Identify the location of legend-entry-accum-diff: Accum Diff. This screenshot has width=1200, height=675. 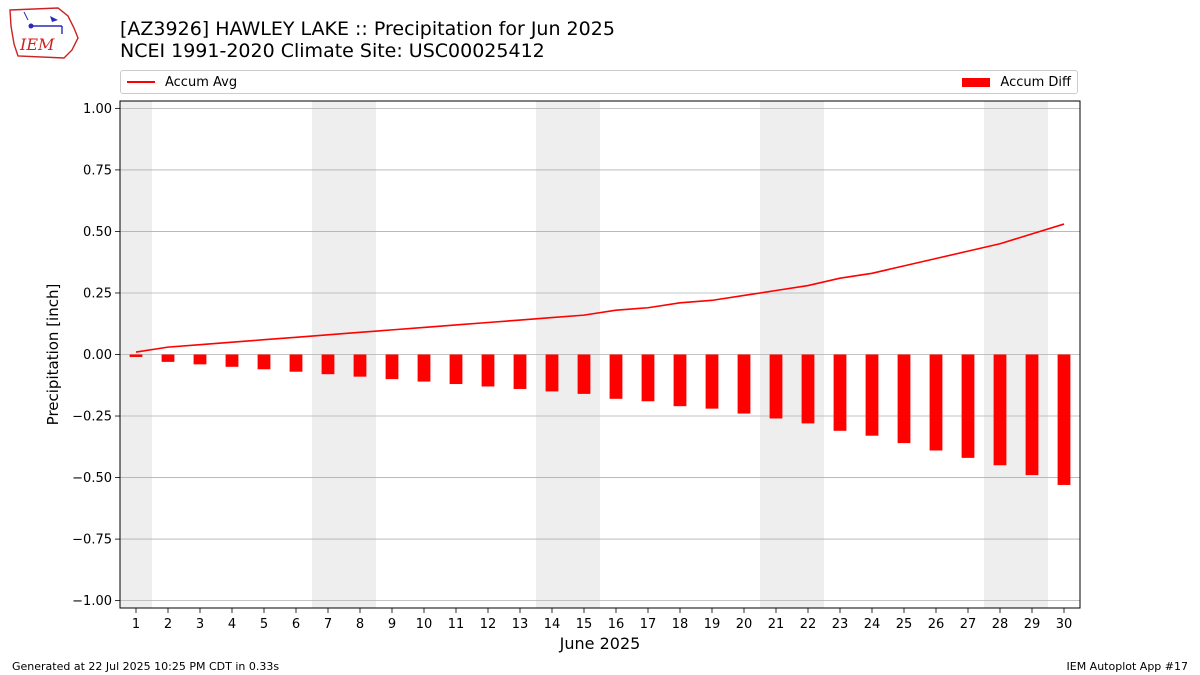
(1016, 82).